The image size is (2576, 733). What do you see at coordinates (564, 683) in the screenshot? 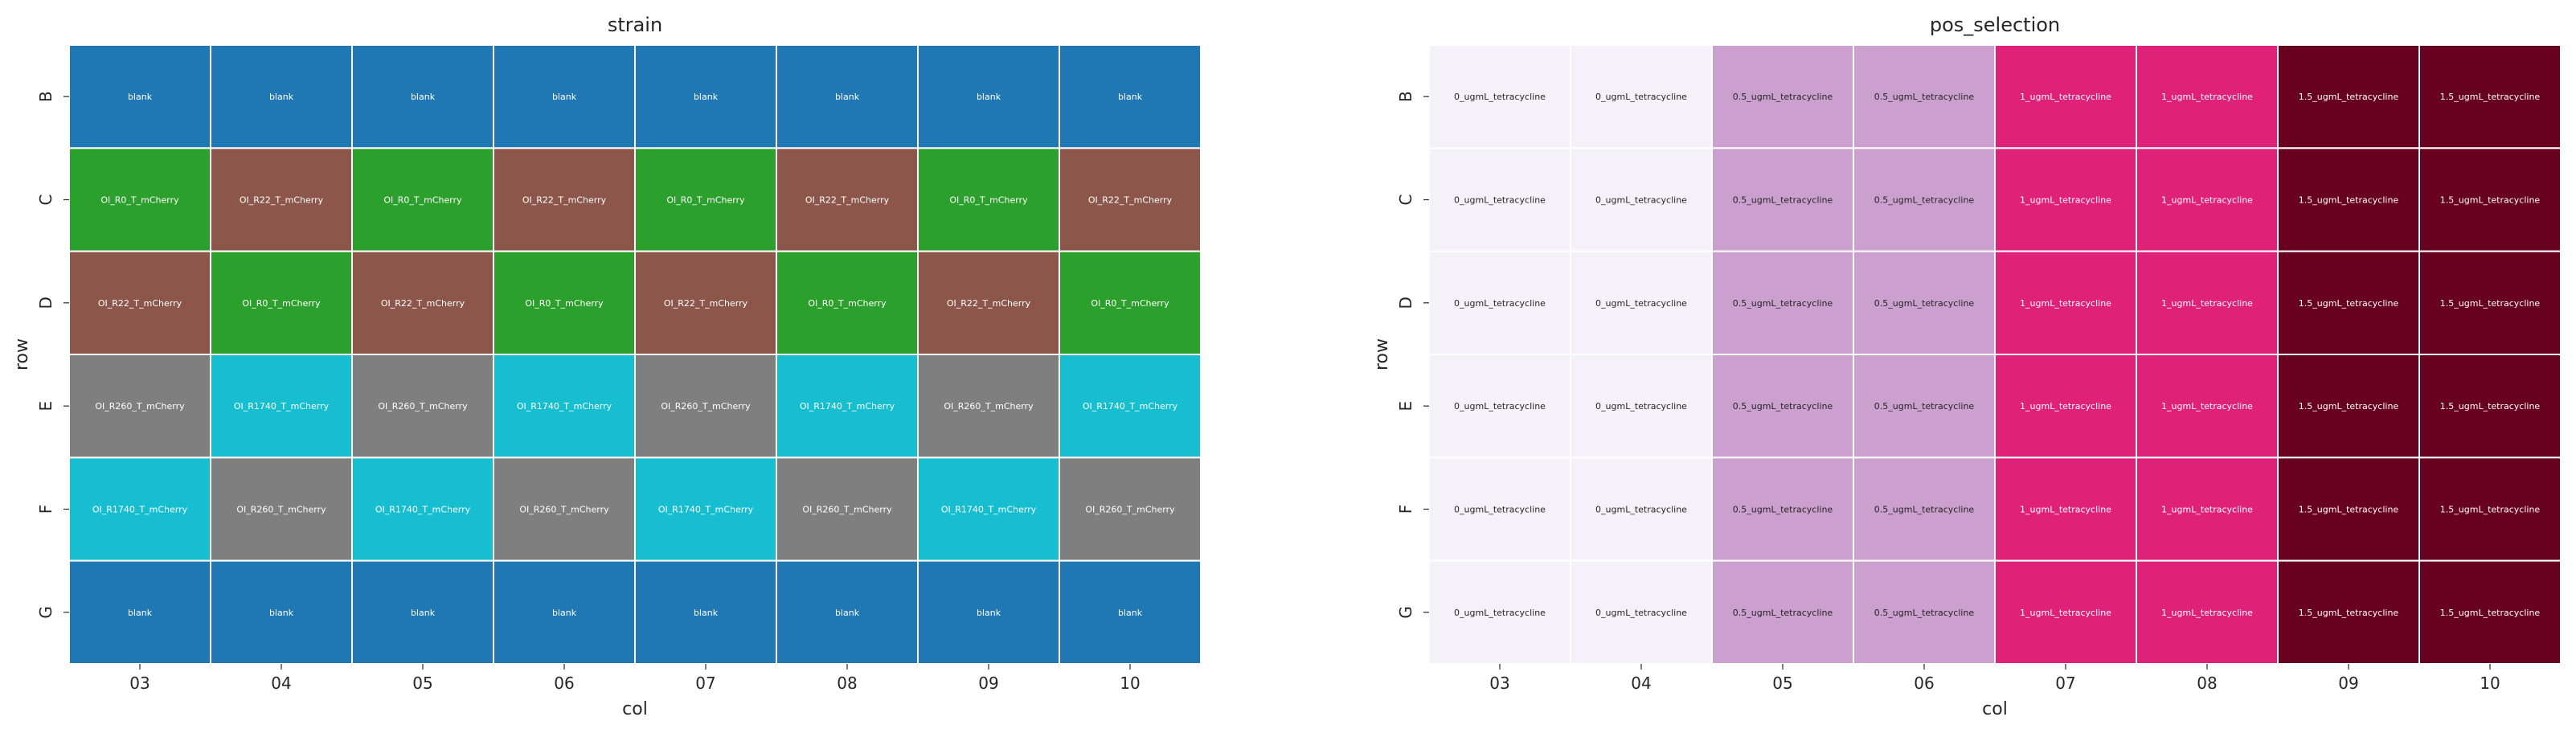
I see `x-tick-label: 06` at bounding box center [564, 683].